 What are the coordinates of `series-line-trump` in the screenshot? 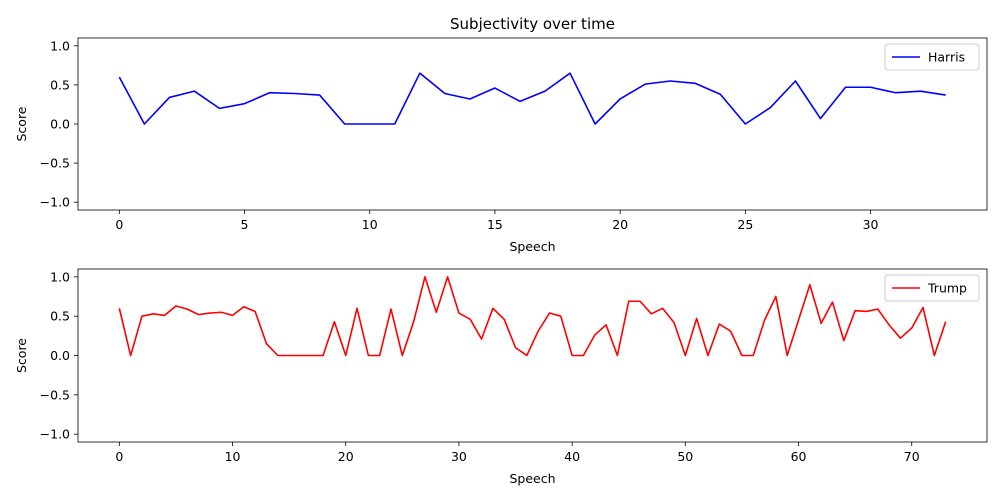 It's located at (532, 316).